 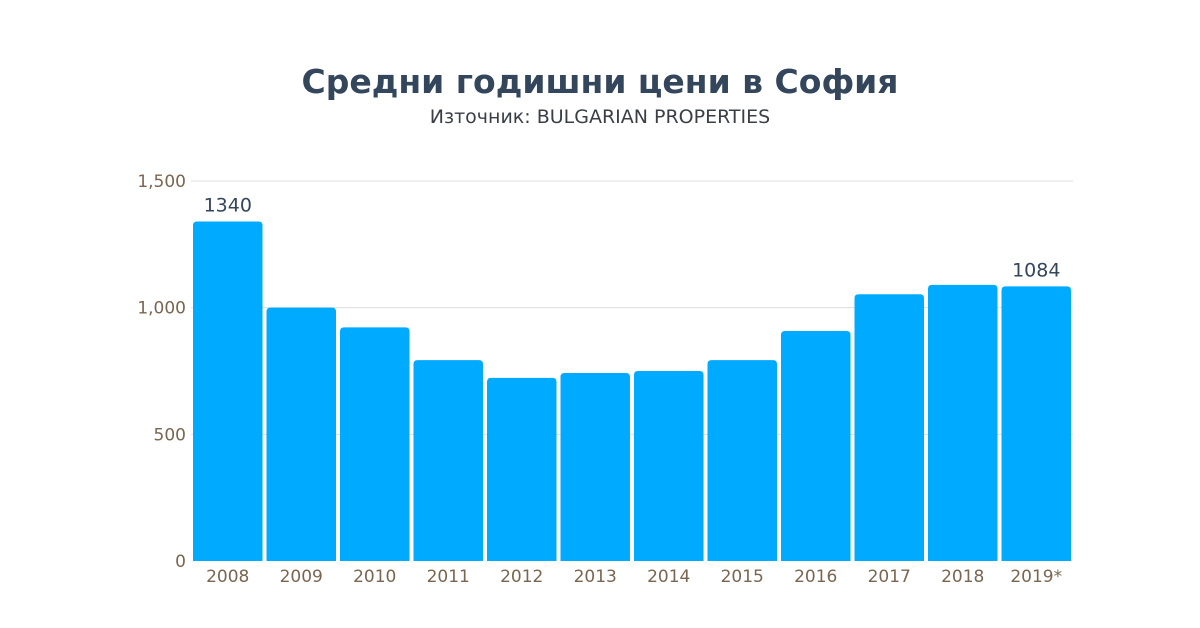 I want to click on x-tick-label: 2019*, so click(x=1036, y=577).